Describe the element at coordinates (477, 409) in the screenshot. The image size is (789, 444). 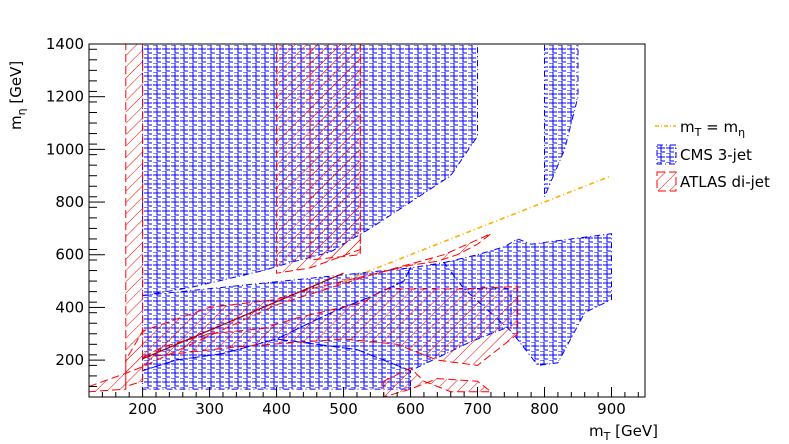
I see `x-tick-label: 700` at that location.